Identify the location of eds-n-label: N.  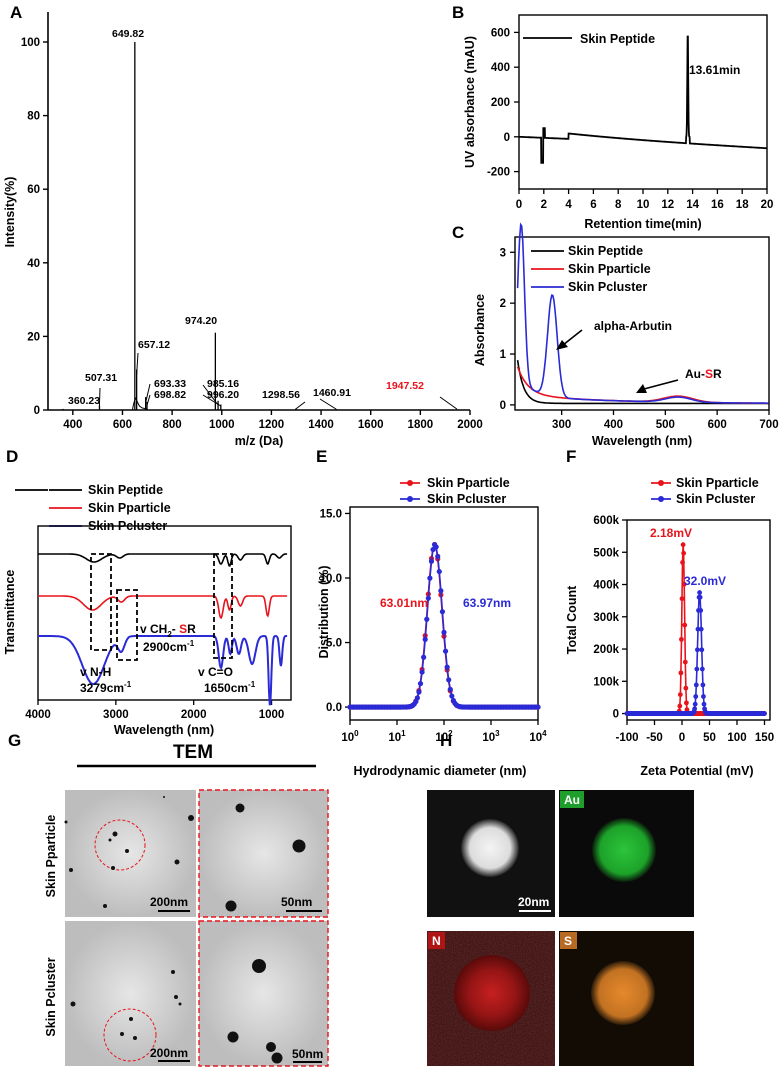
(436, 941).